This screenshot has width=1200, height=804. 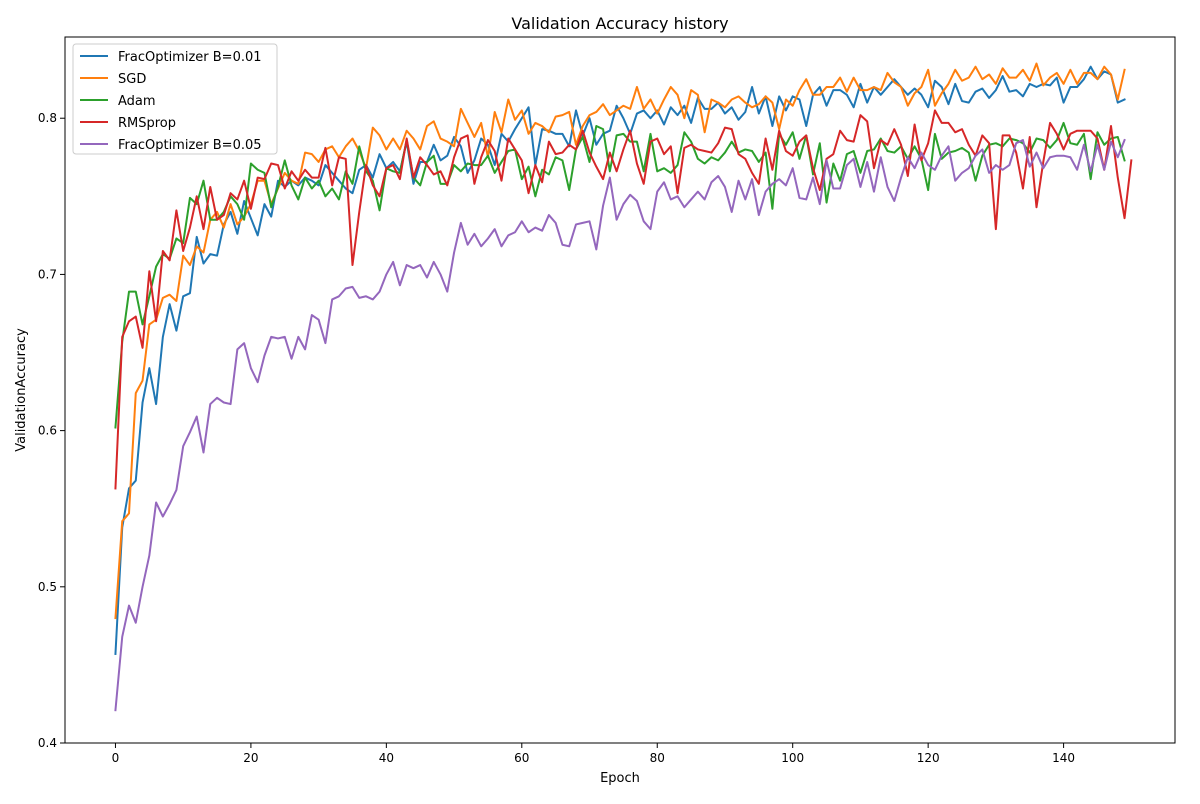 I want to click on x-tick-label: 140, so click(x=1063, y=758).